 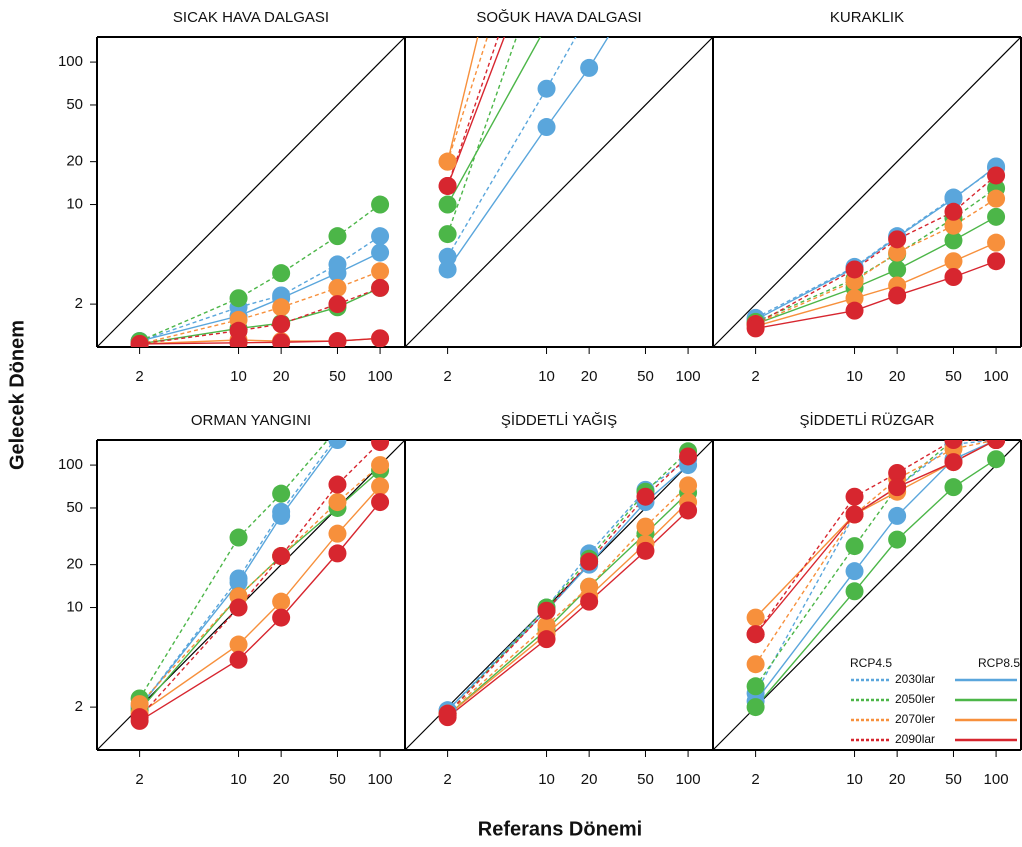 What do you see at coordinates (866, 420) in the screenshot?
I see `panel-title: ŞİDDETLİ RÜZGAR` at bounding box center [866, 420].